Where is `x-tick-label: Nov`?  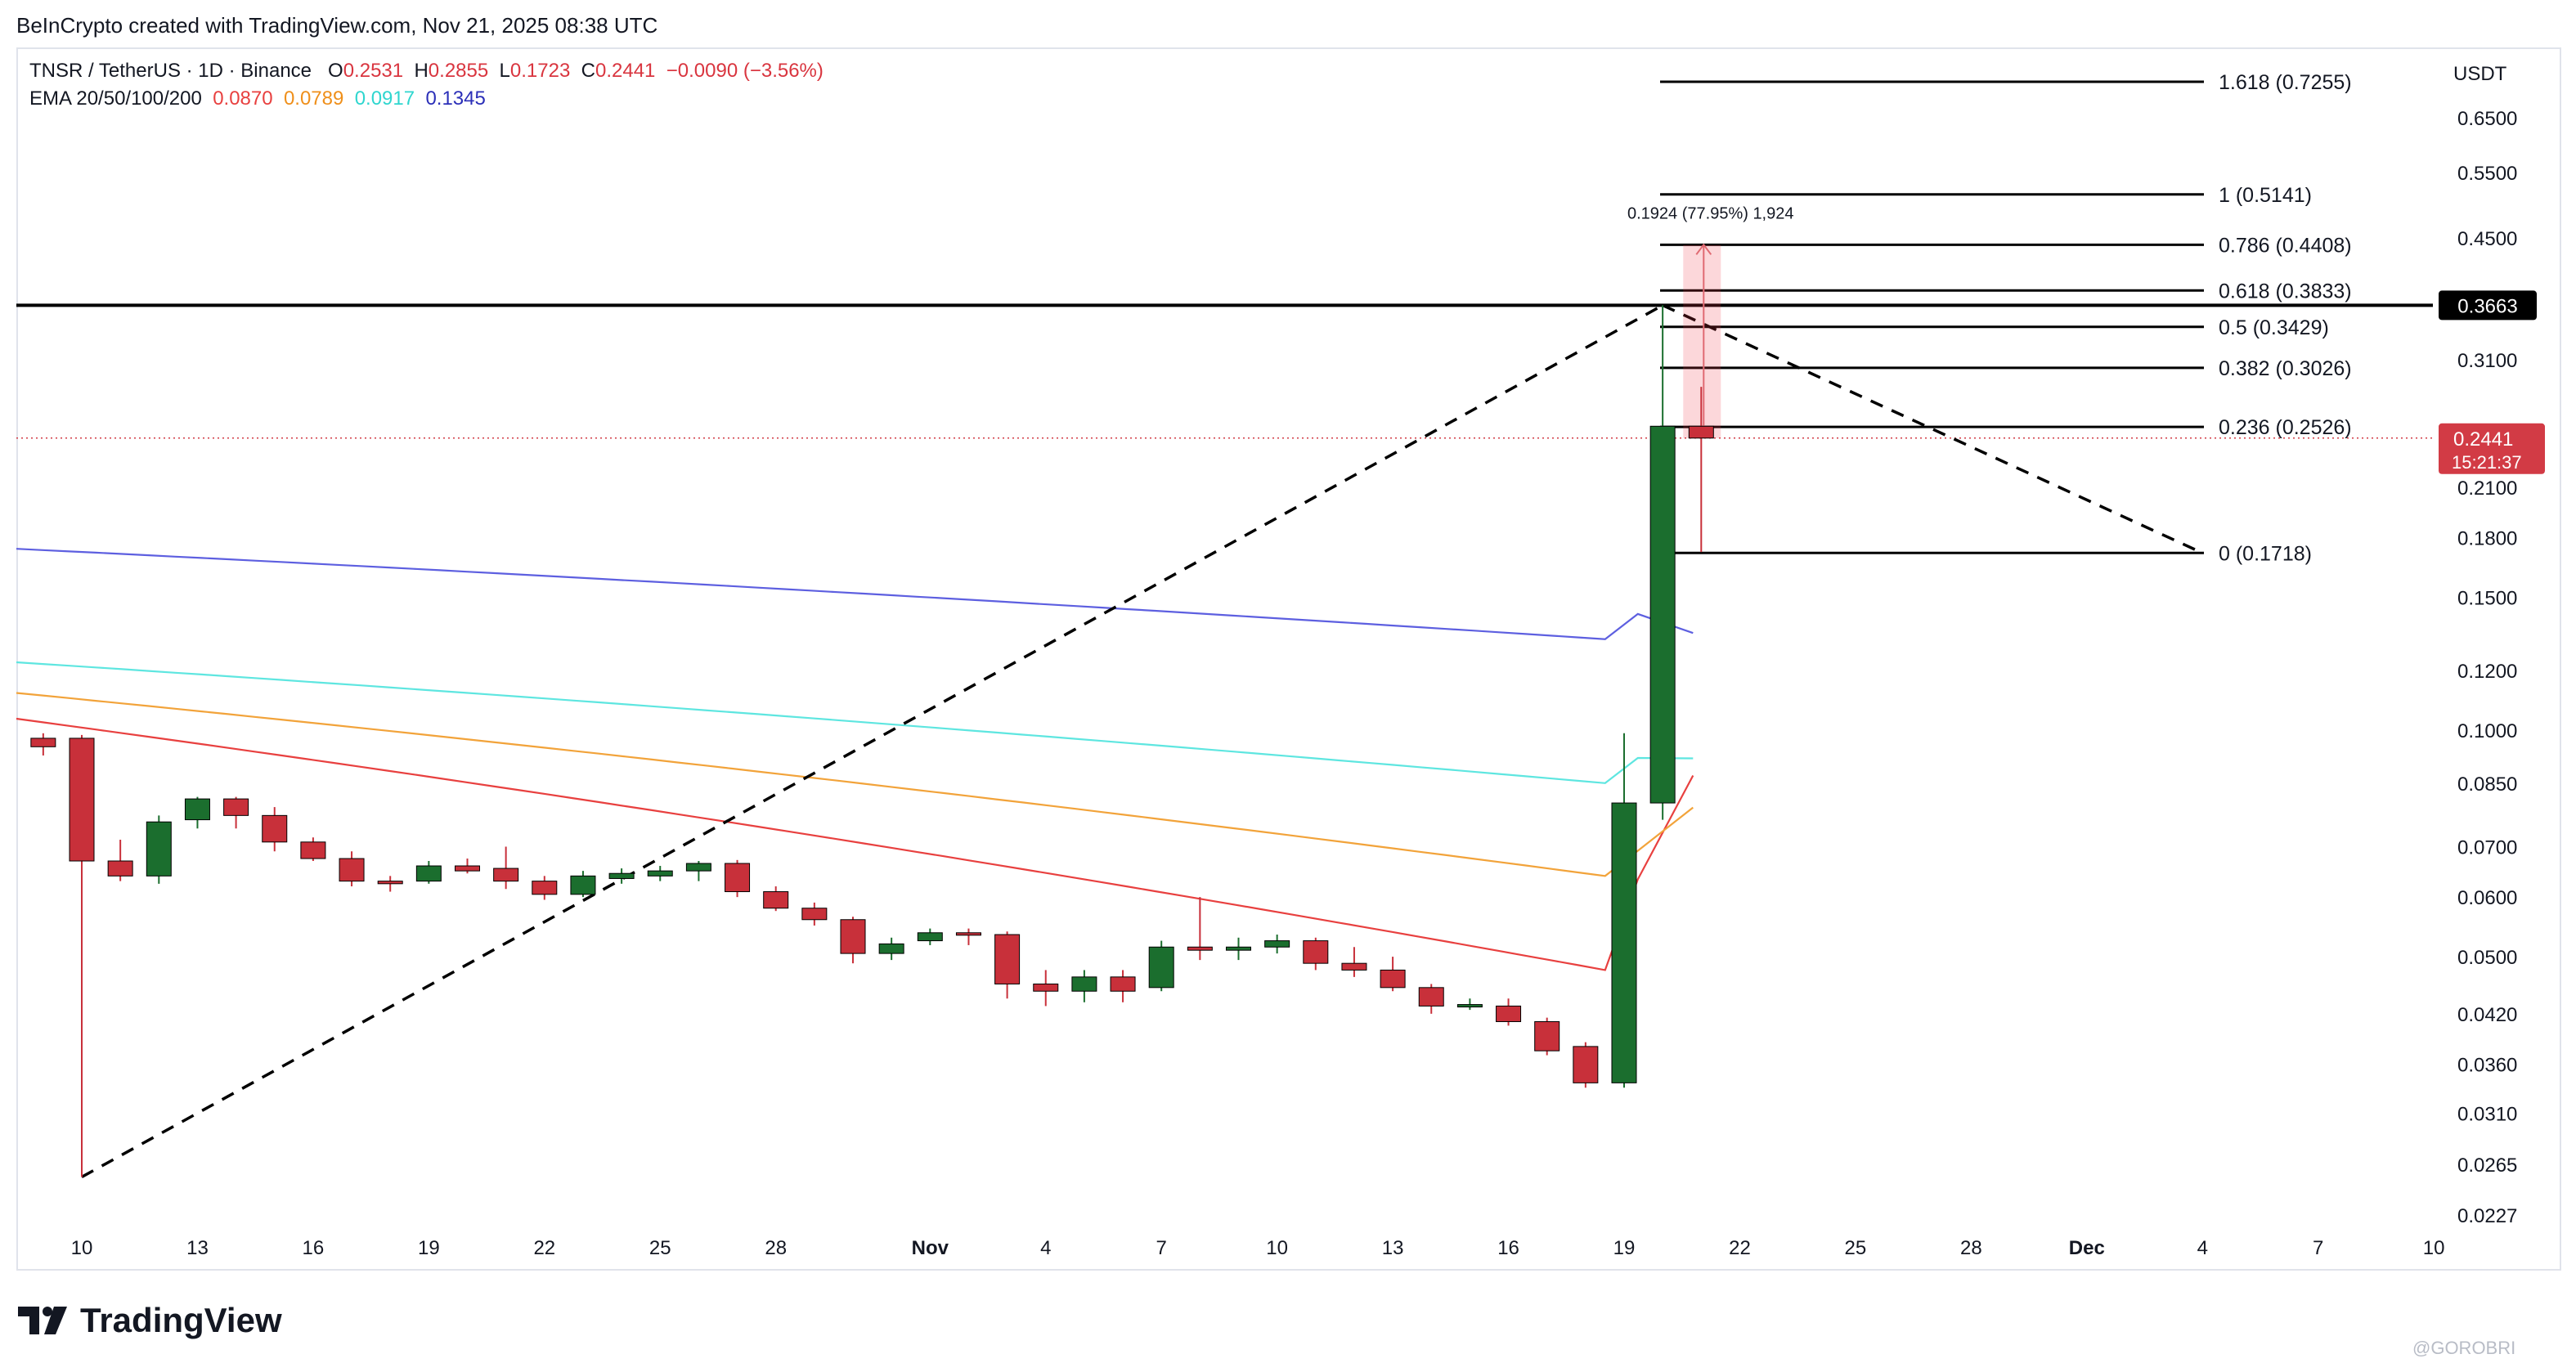 x-tick-label: Nov is located at coordinates (931, 1248).